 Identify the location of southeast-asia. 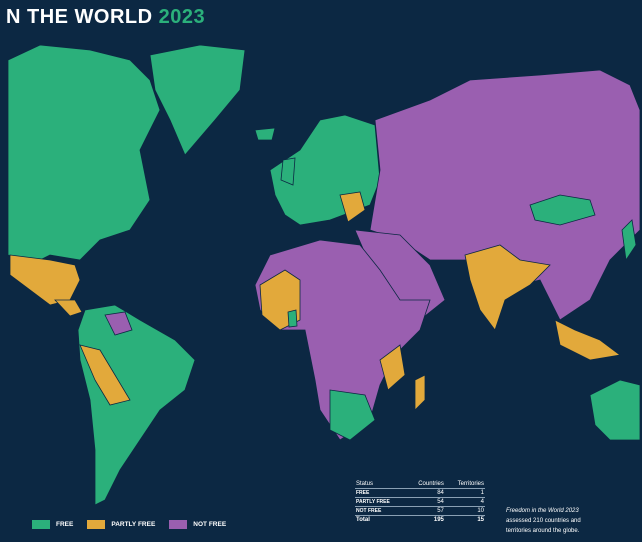
(587, 340).